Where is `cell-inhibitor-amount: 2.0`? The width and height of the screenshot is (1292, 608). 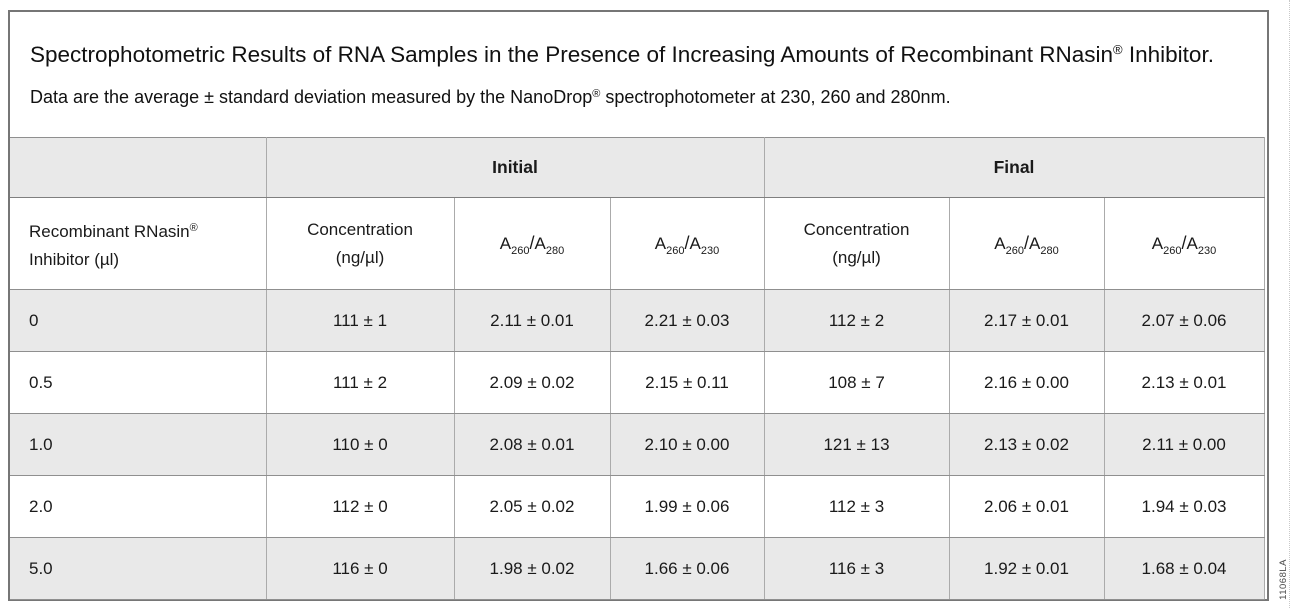
cell-inhibitor-amount: 2.0 is located at coordinates (138, 506).